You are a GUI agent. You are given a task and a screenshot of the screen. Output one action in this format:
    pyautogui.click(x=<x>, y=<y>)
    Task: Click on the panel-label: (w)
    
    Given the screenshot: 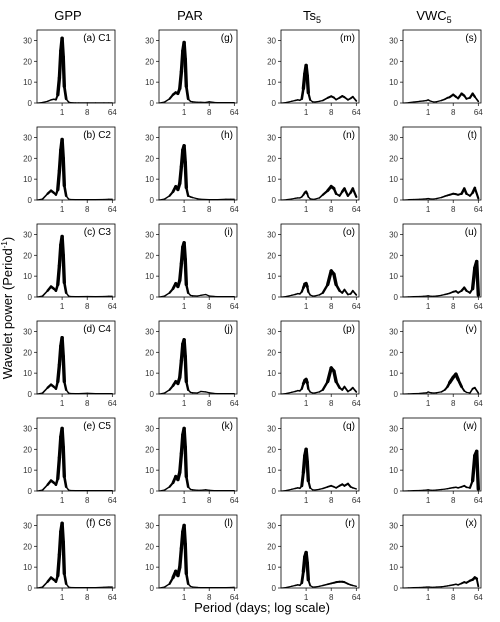 What is the action you would take?
    pyautogui.click(x=470, y=426)
    